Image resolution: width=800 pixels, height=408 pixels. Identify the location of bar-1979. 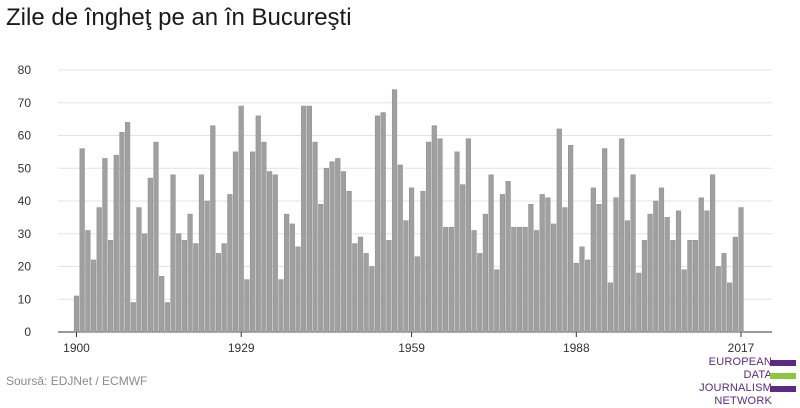
(525, 279).